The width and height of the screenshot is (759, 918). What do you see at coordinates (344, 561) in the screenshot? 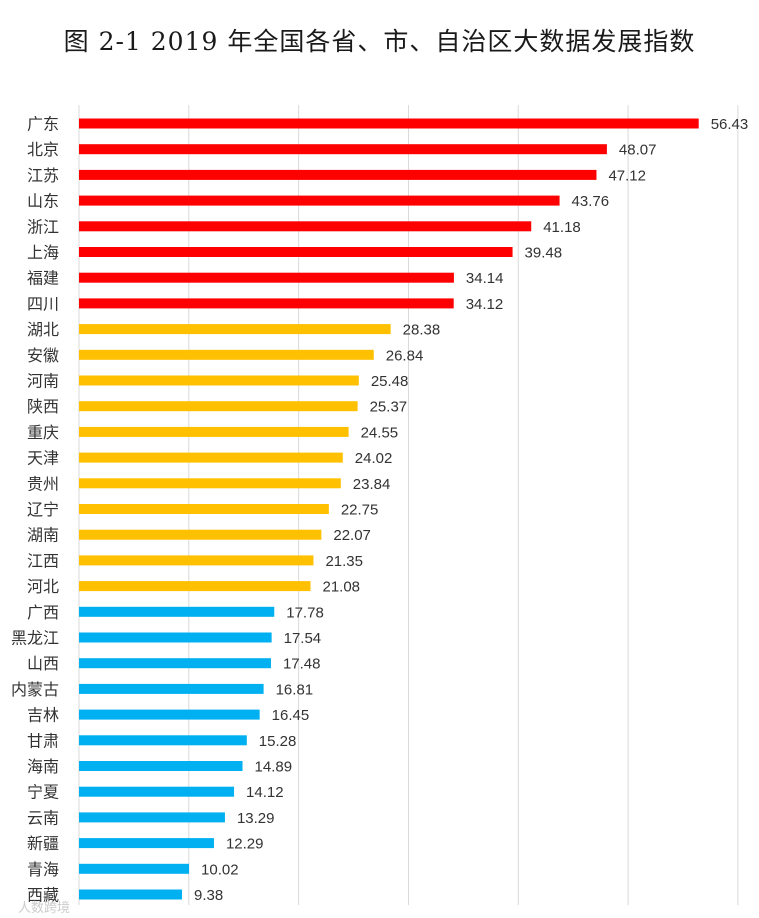
I see `value-label: 21.35` at bounding box center [344, 561].